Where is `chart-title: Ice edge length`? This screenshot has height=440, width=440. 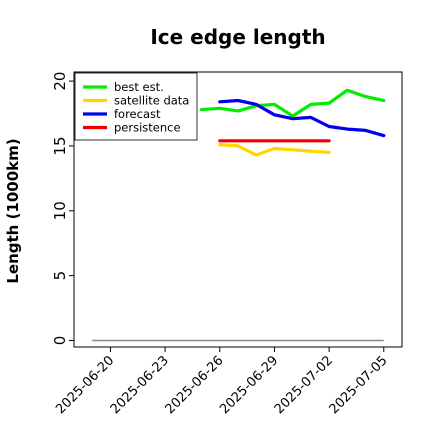 chart-title: Ice edge length is located at coordinates (237, 37).